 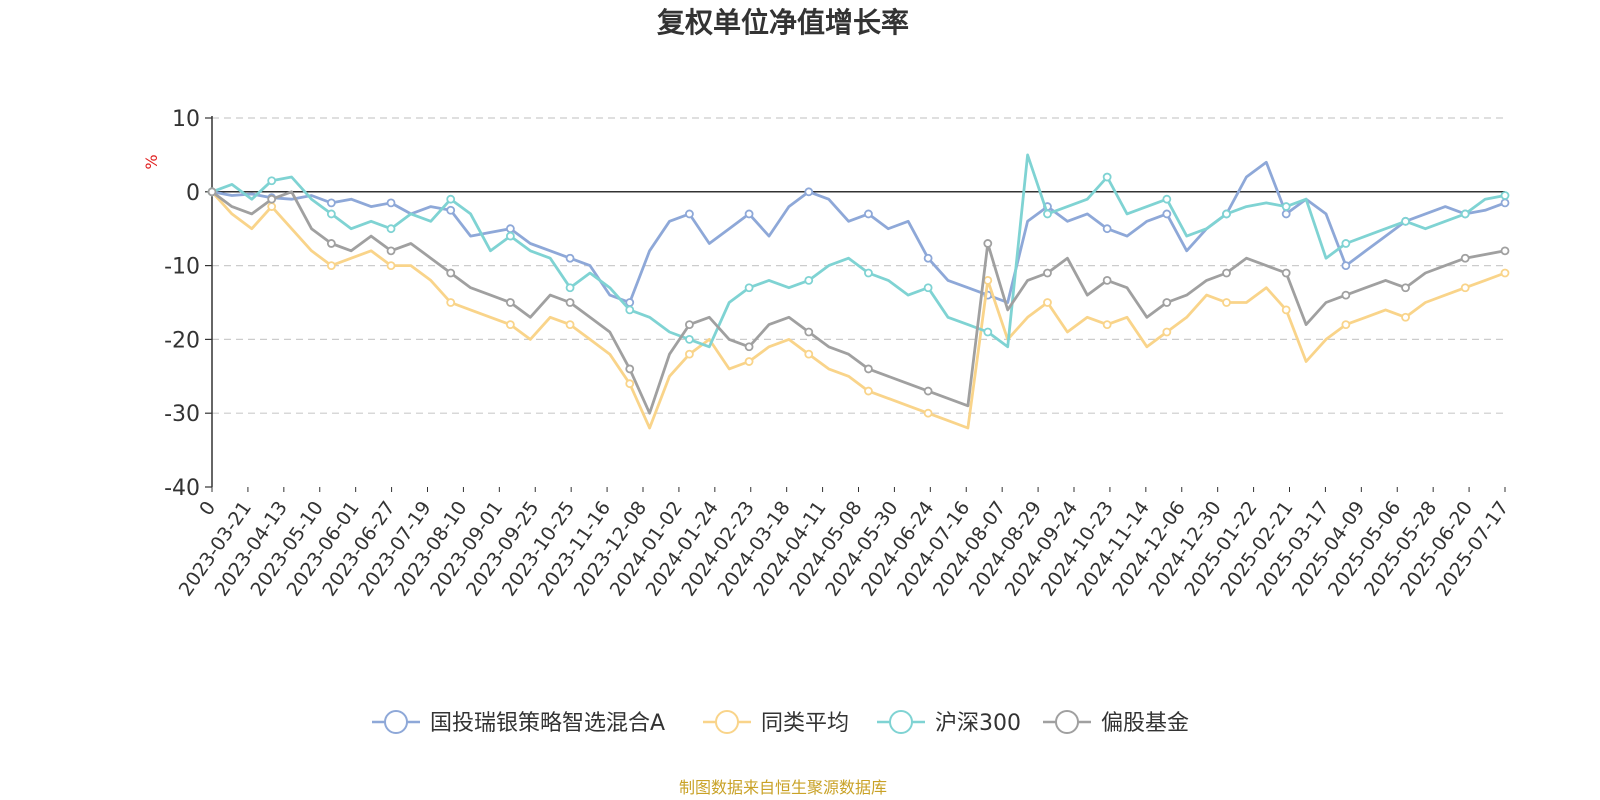 I want to click on legend: 国投瑞银策略智选混合A 同类平均 沪深300 偏股基金, so click(x=780, y=723).